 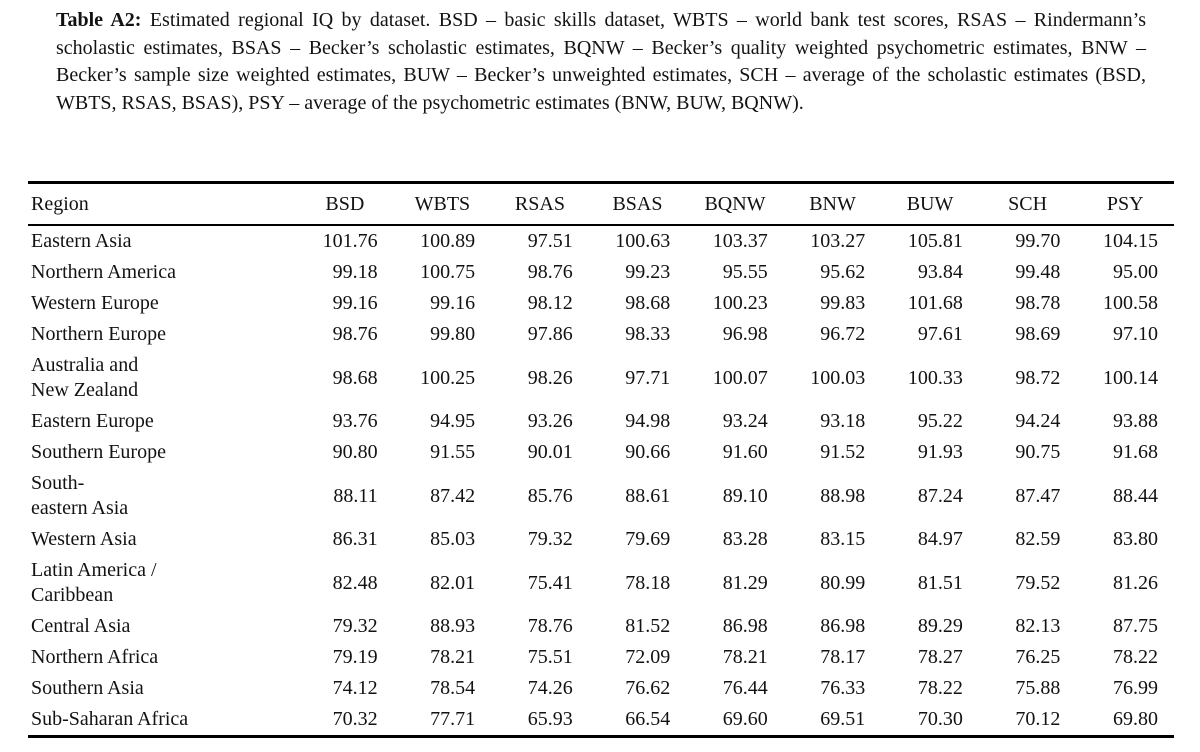 I want to click on value-cell: 100.25, so click(x=448, y=377).